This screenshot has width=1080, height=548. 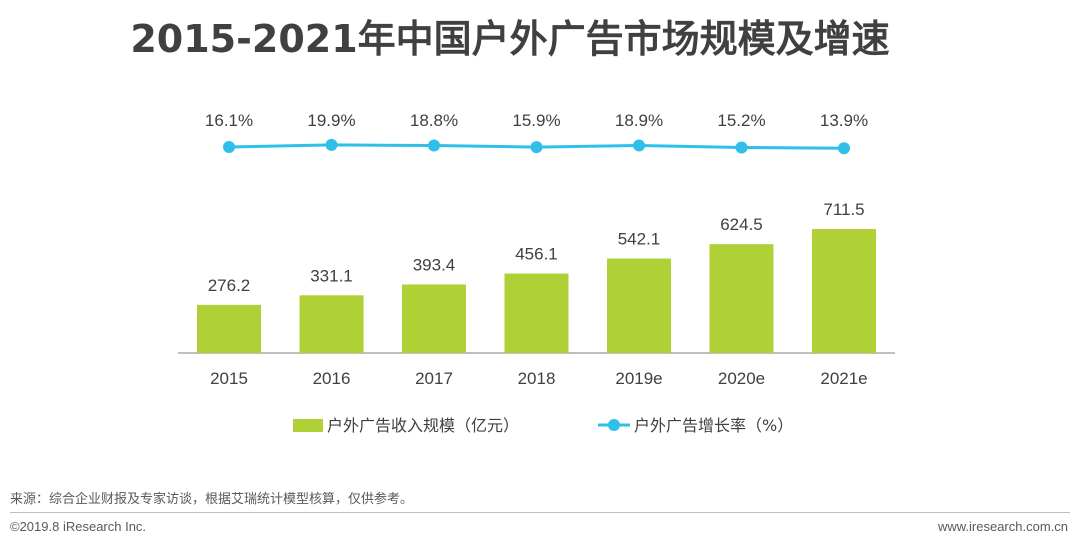 What do you see at coordinates (638, 378) in the screenshot?
I see `x-tick-label: 2019e` at bounding box center [638, 378].